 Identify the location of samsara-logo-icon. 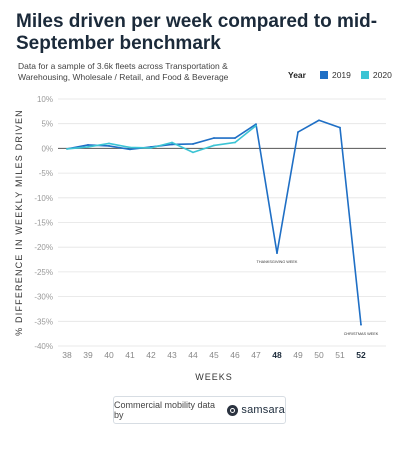
(233, 410).